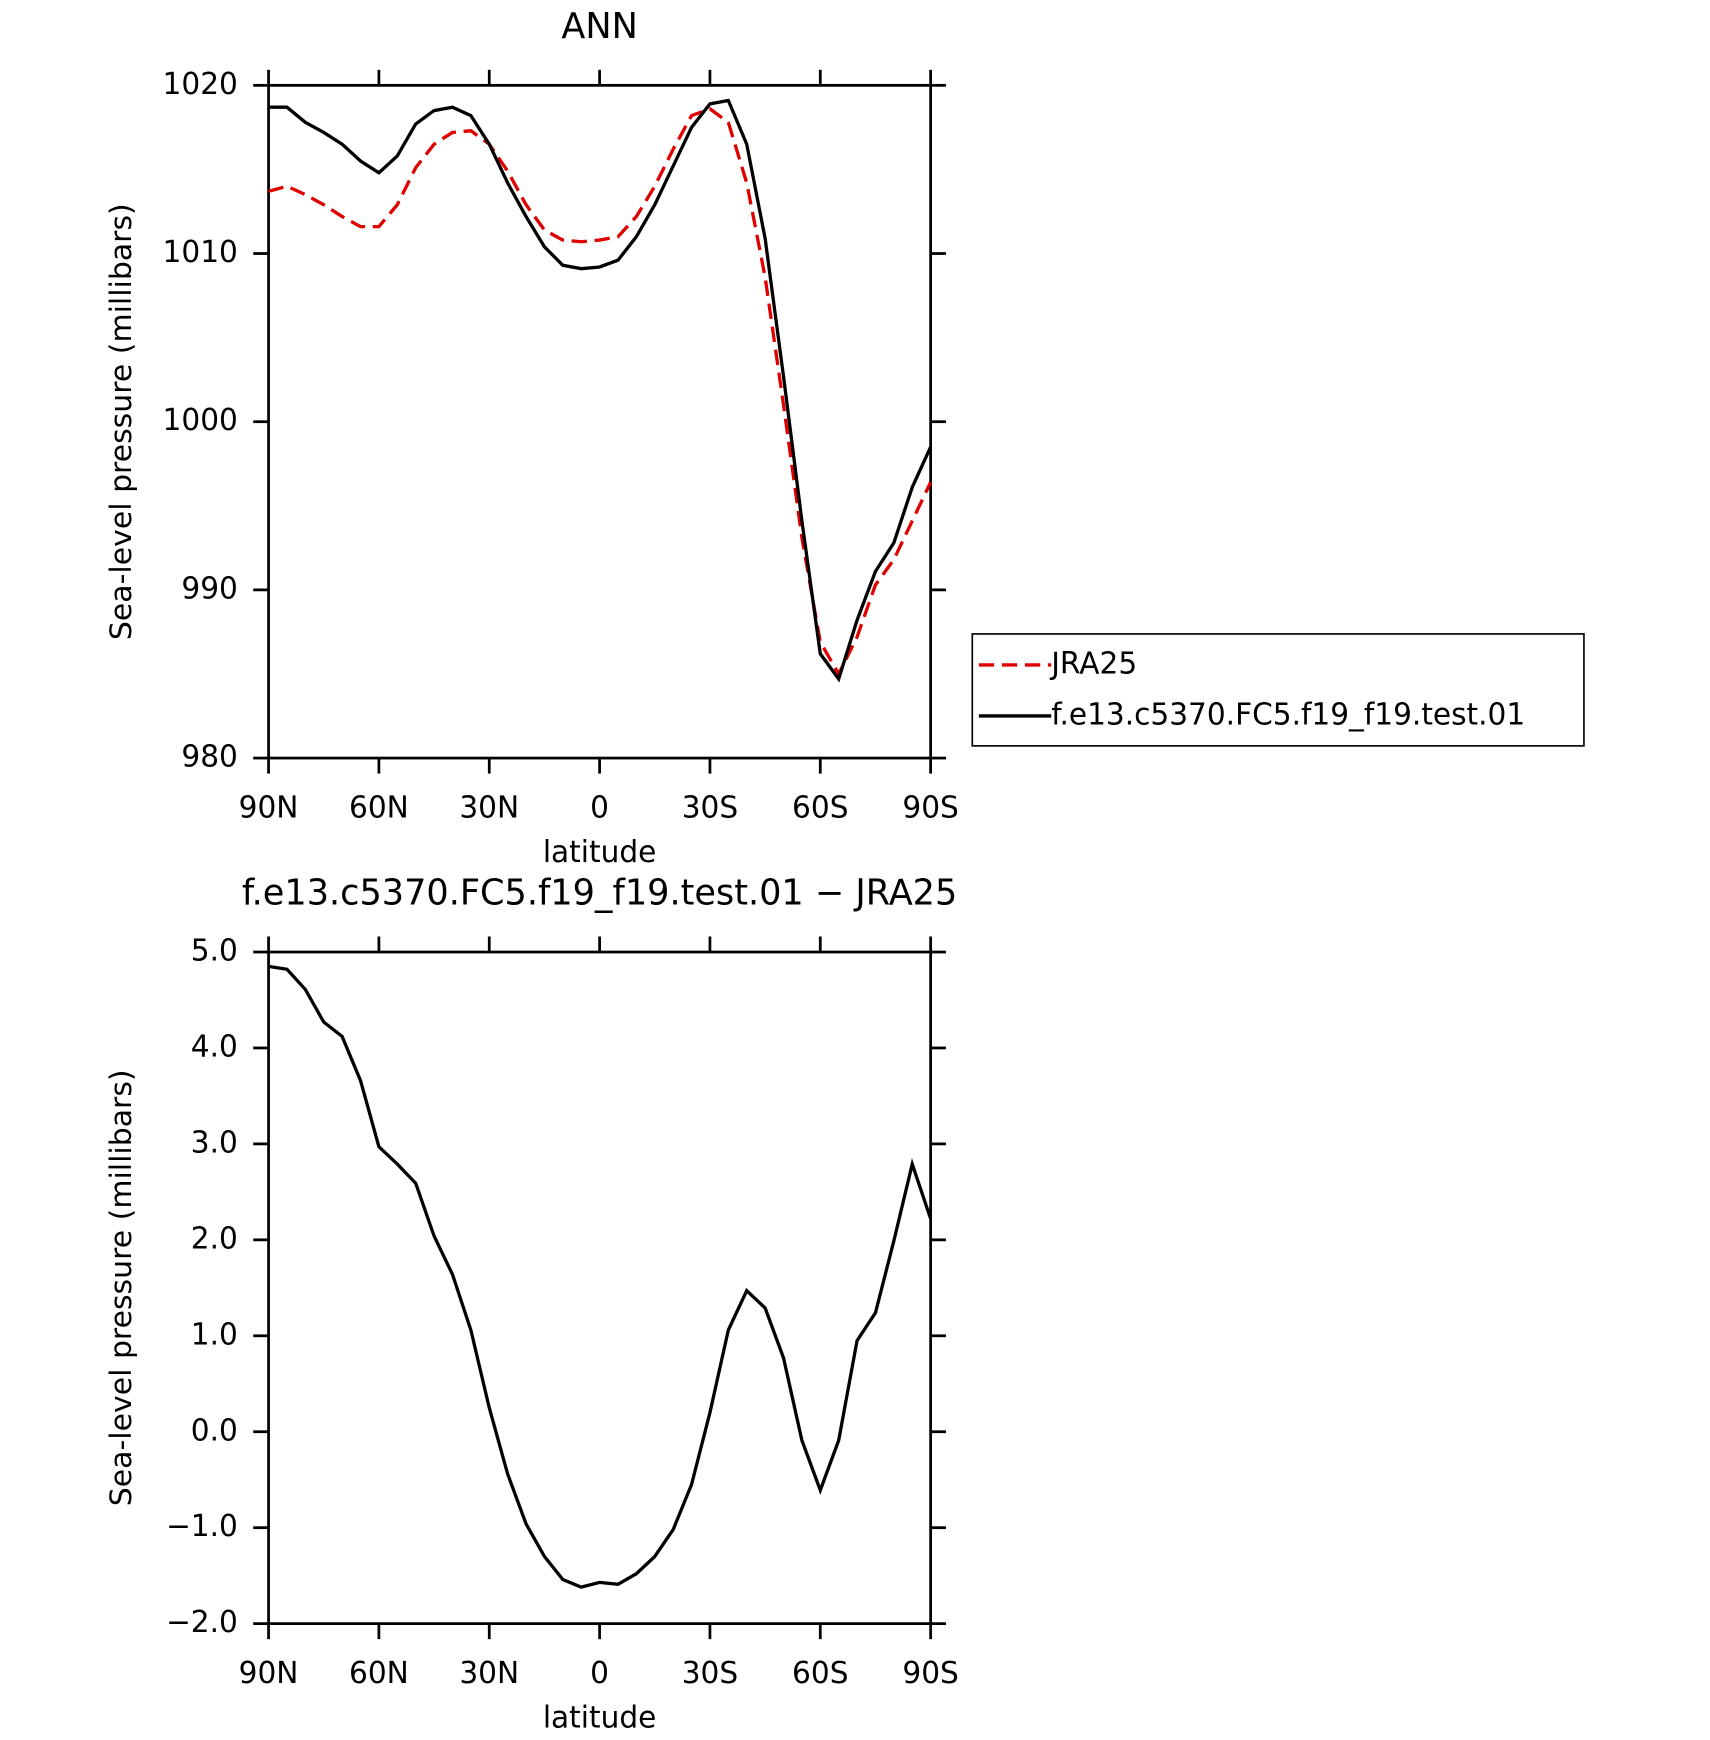  Describe the element at coordinates (214, 1334) in the screenshot. I see `y-tick-label: 1.0` at that location.